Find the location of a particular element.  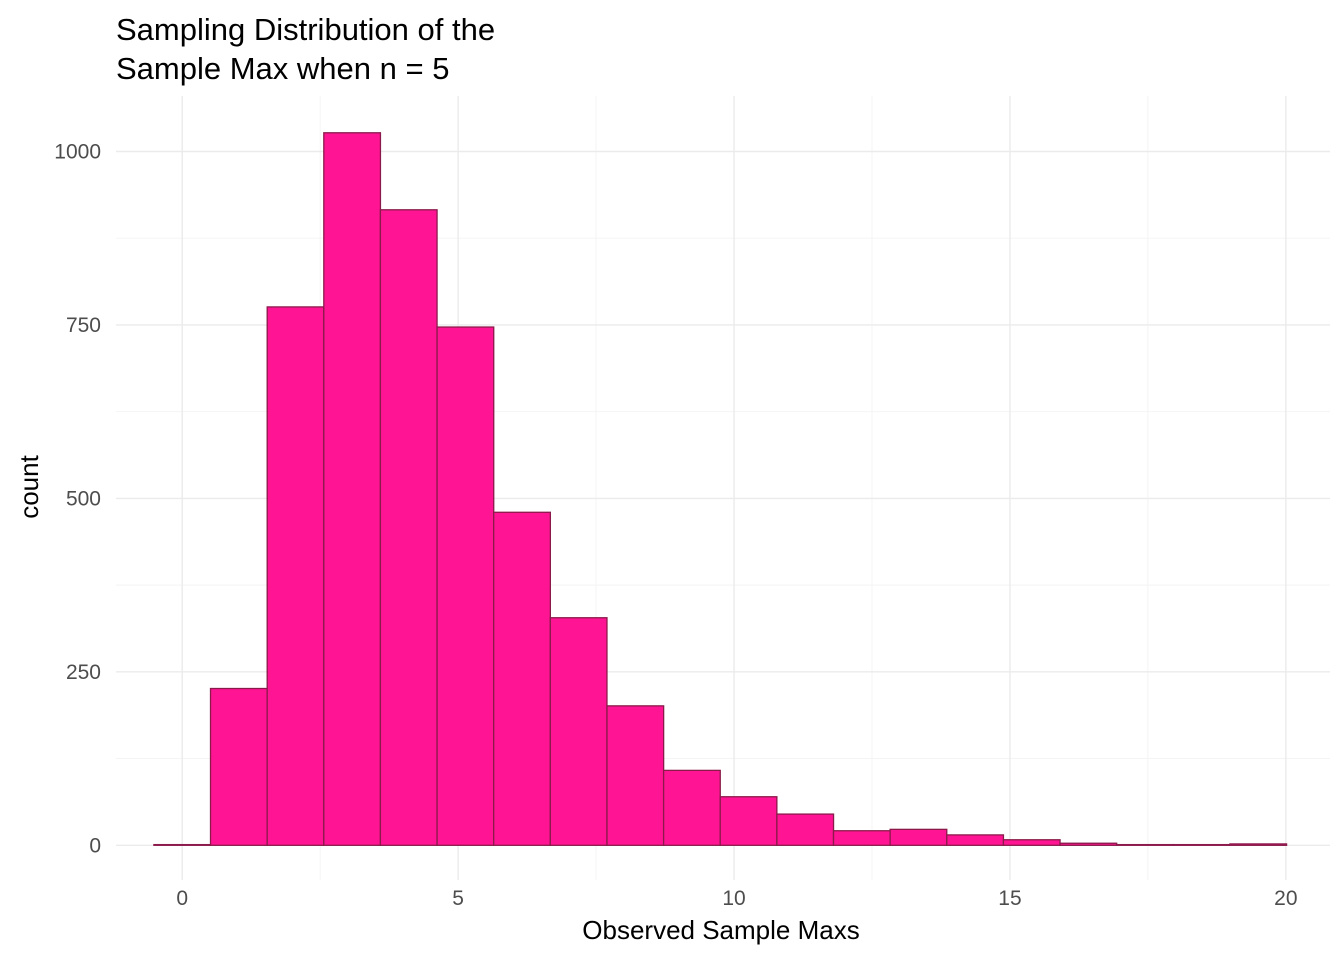

x-tick-label-0: 0 is located at coordinates (182, 898).